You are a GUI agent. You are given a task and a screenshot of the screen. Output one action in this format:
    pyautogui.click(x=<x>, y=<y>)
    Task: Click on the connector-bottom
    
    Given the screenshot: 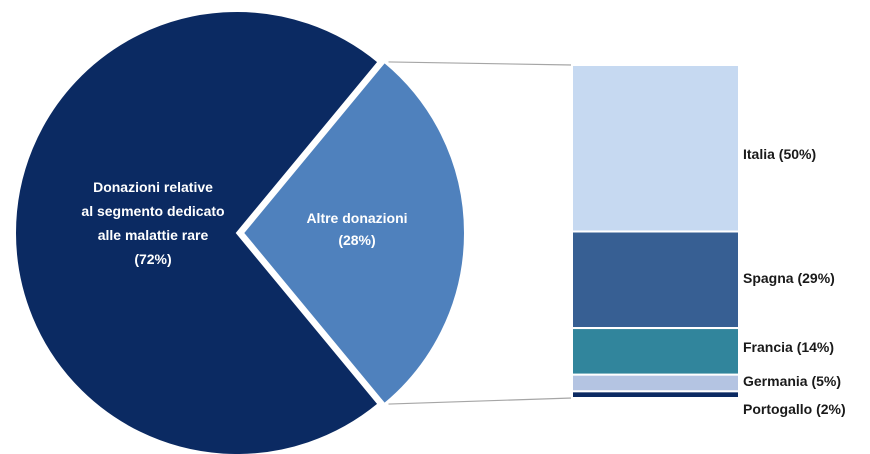 What is the action you would take?
    pyautogui.click(x=480, y=401)
    